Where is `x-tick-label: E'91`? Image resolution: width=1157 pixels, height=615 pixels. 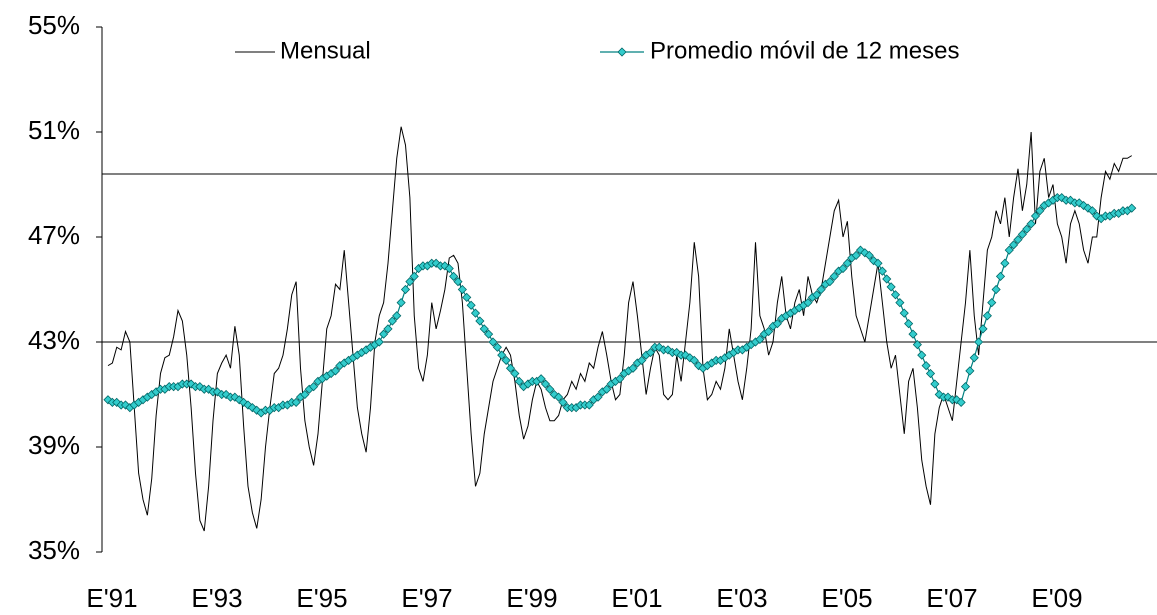 x-tick-label: E'91 is located at coordinates (111, 598).